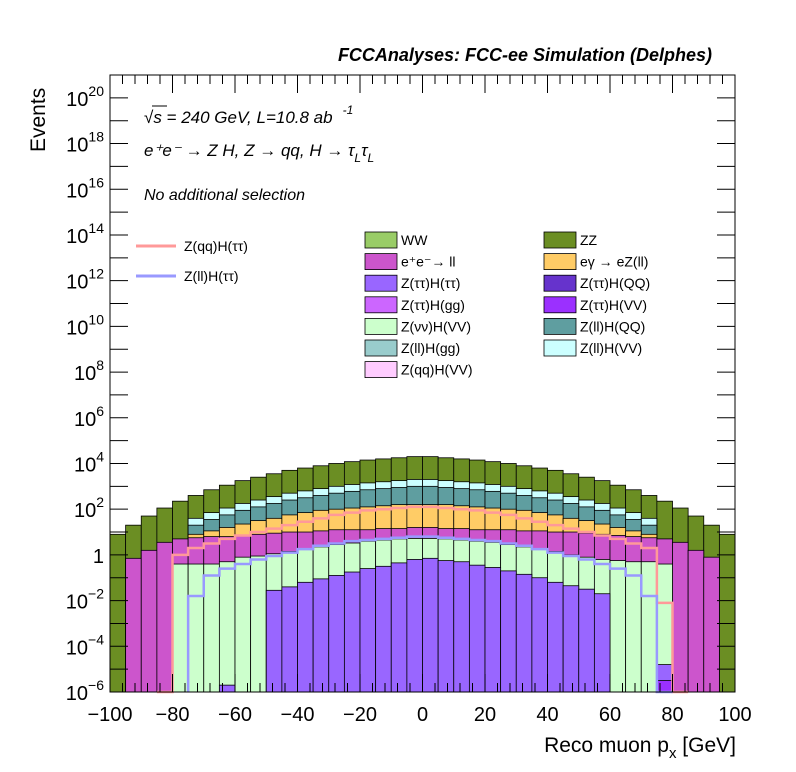 The image size is (796, 772). I want to click on y-tick-label: 10¹⁰, so click(85, 325).